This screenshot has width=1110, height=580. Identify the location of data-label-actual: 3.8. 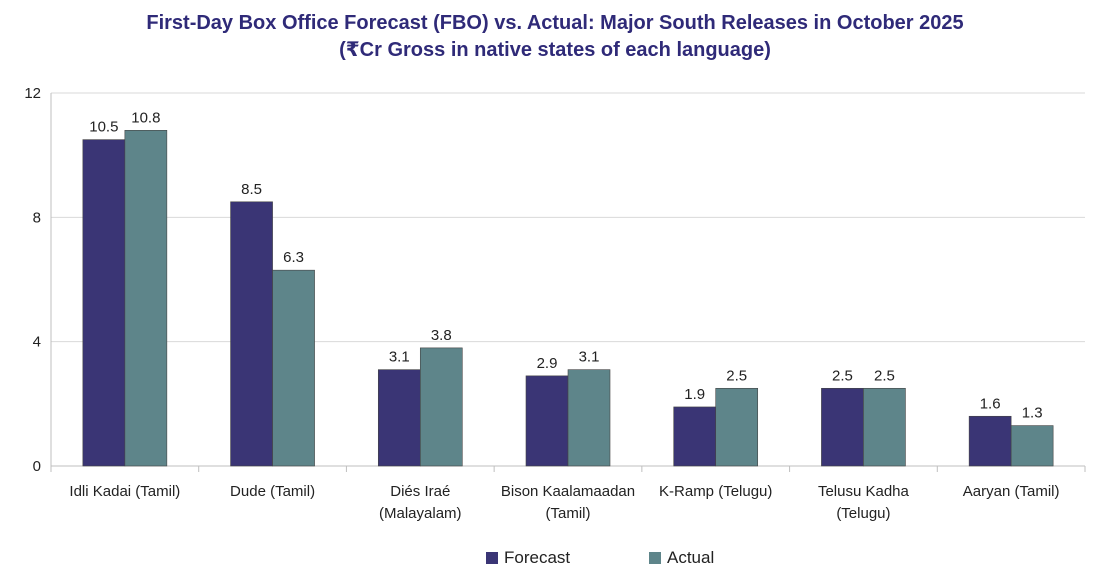
(441, 335).